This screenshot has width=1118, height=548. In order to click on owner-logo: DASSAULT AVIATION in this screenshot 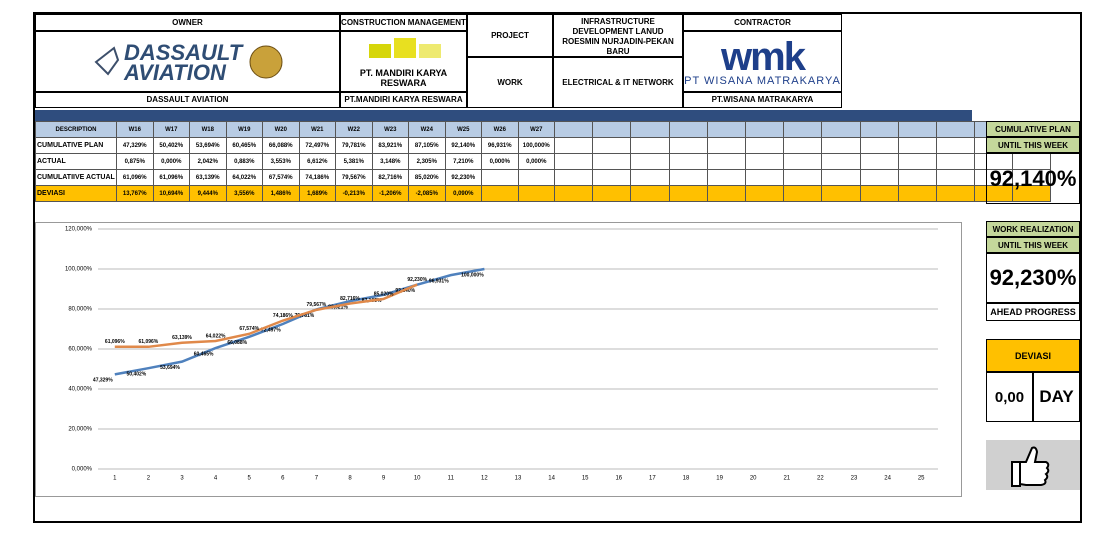, I will do `click(187, 61)`.